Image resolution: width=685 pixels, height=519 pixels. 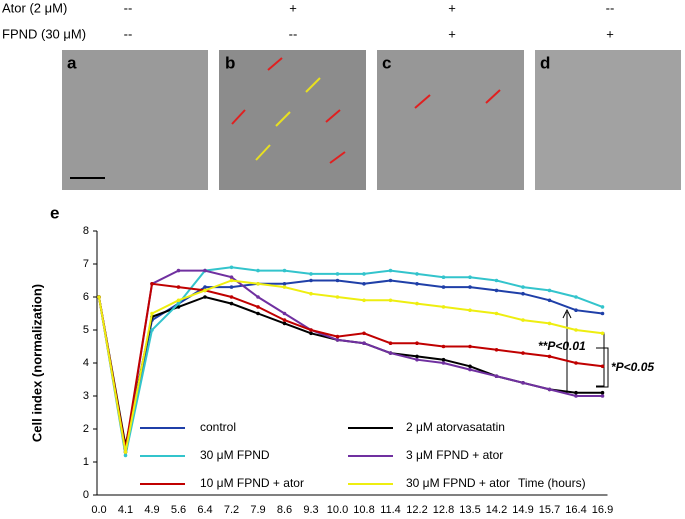 What do you see at coordinates (86, 462) in the screenshot?
I see `y-tick-label: 1` at bounding box center [86, 462].